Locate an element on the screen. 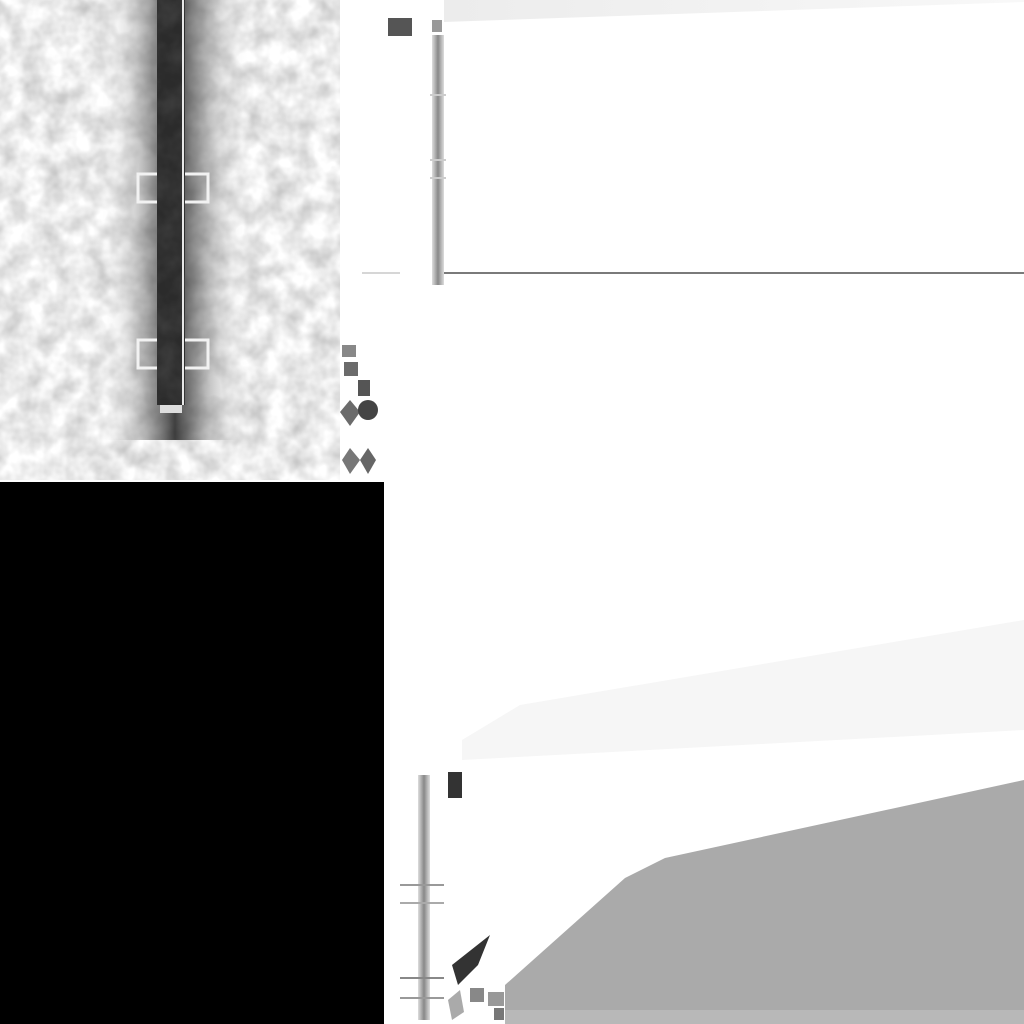 The image size is (1024, 1024). bottom-gray-base is located at coordinates (764, 1017).